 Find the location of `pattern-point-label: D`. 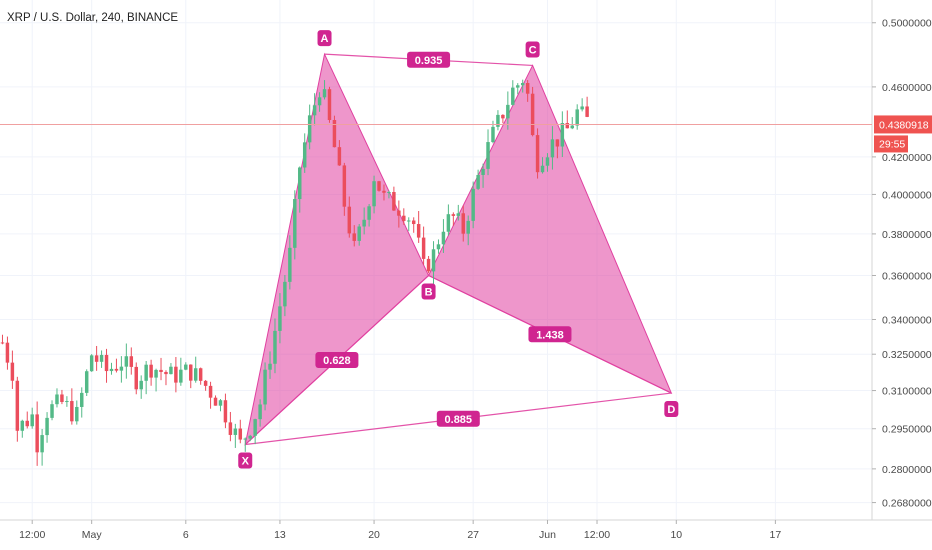

pattern-point-label: D is located at coordinates (671, 410).